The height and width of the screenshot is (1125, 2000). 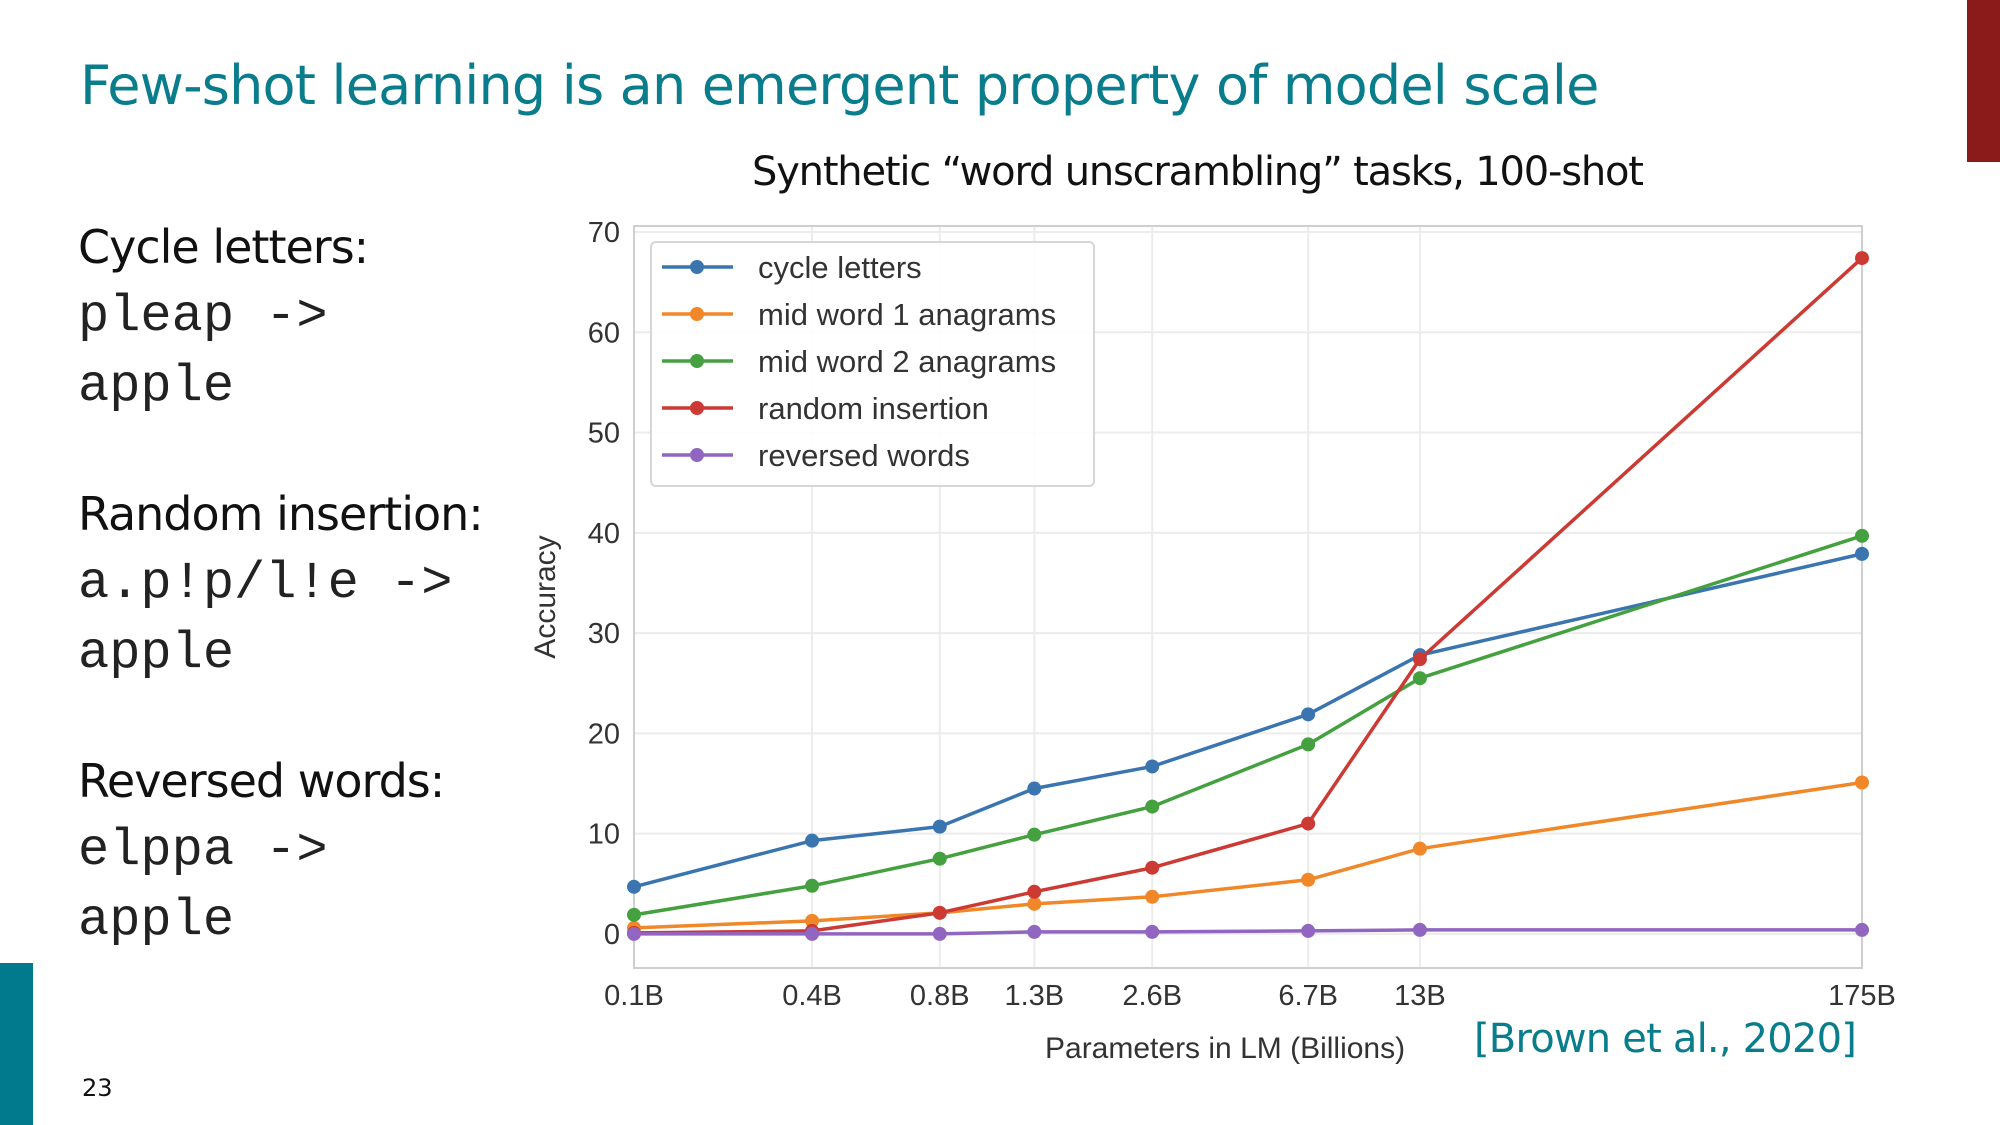 I want to click on legend-label: random insertion, so click(x=873, y=408).